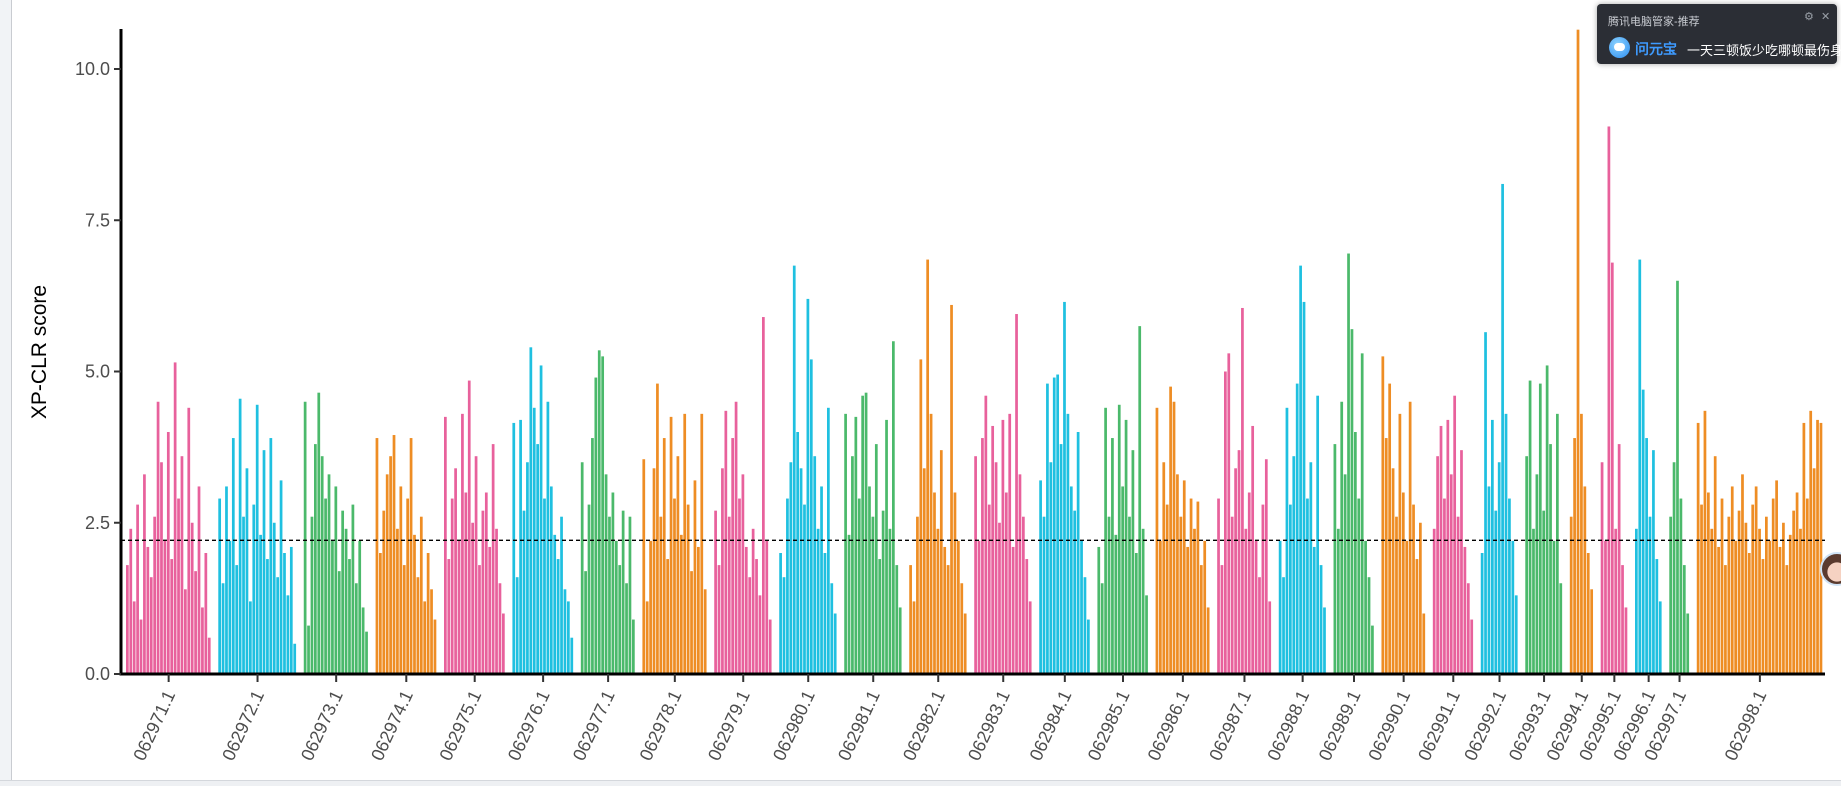 This screenshot has height=786, width=1841. Describe the element at coordinates (607, 512) in the screenshot. I see `chromosome-062977.1` at that location.